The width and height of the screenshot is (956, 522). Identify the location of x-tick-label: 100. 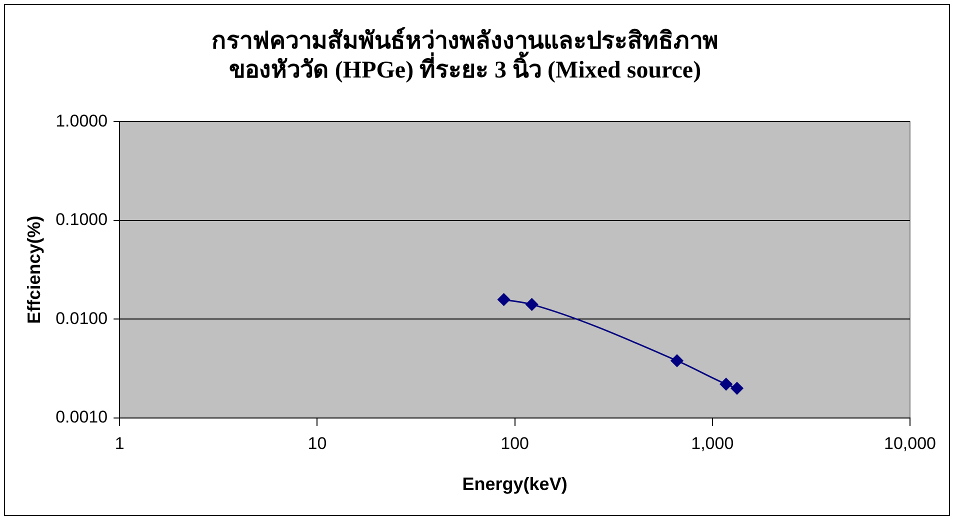
(514, 443).